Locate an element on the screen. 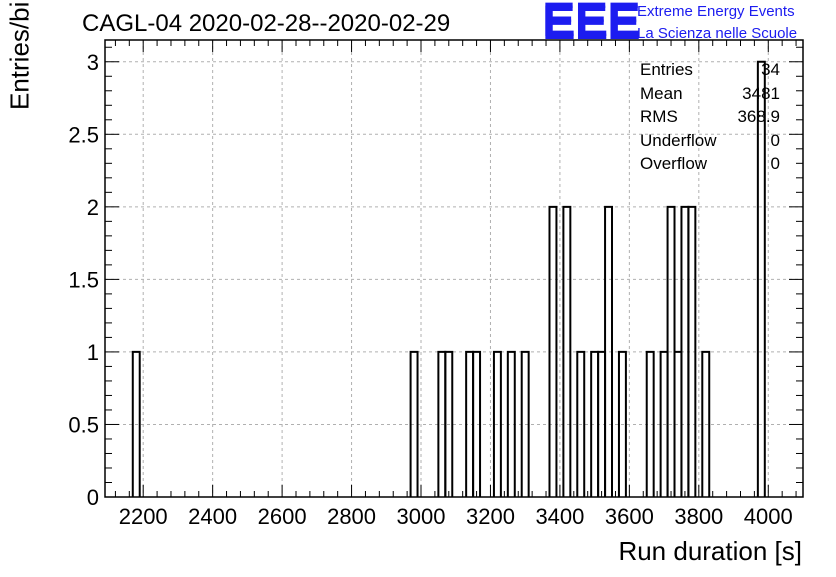  stat-entries: Entries 34 is located at coordinates (710, 72).